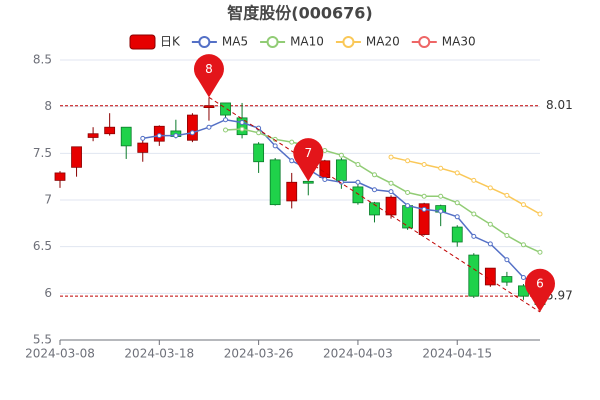 Image resolution: width=600 pixels, height=400 pixels. Describe the element at coordinates (367, 42) in the screenshot. I see `legend-item: MA20` at that location.